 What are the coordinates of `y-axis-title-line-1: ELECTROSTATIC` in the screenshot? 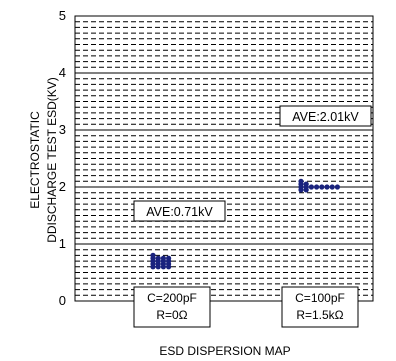 It's located at (35, 160).